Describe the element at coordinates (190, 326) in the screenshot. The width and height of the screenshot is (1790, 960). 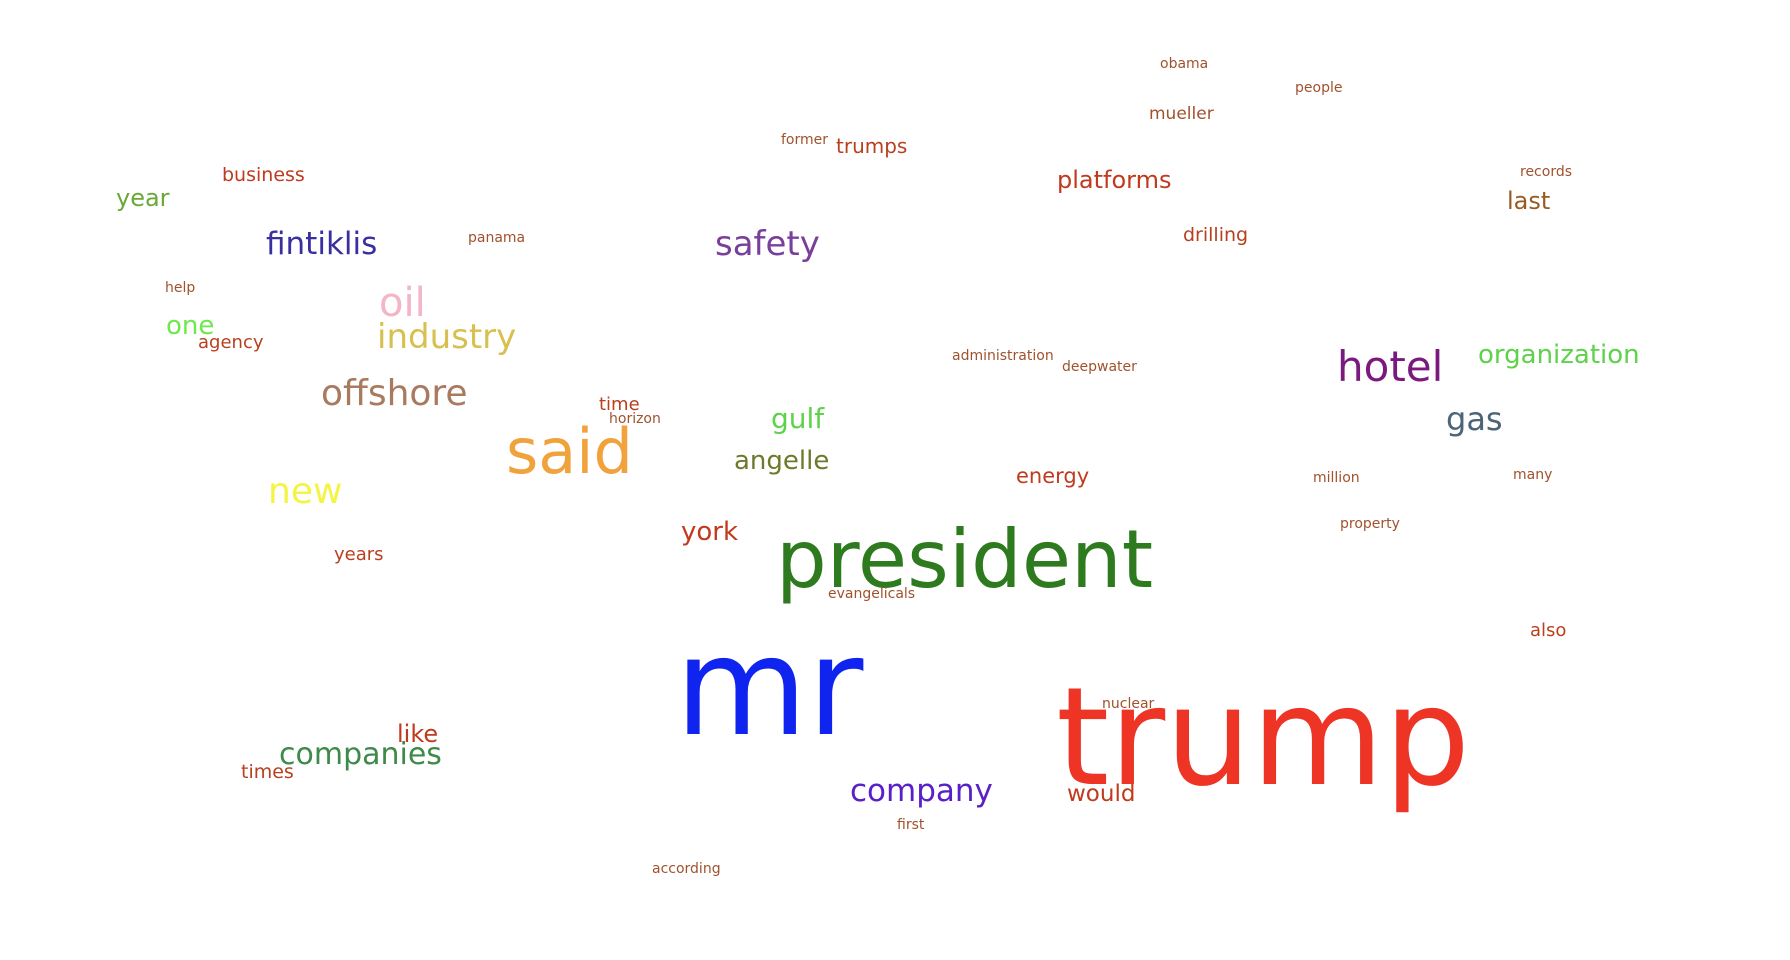
I see `word-one: one` at that location.